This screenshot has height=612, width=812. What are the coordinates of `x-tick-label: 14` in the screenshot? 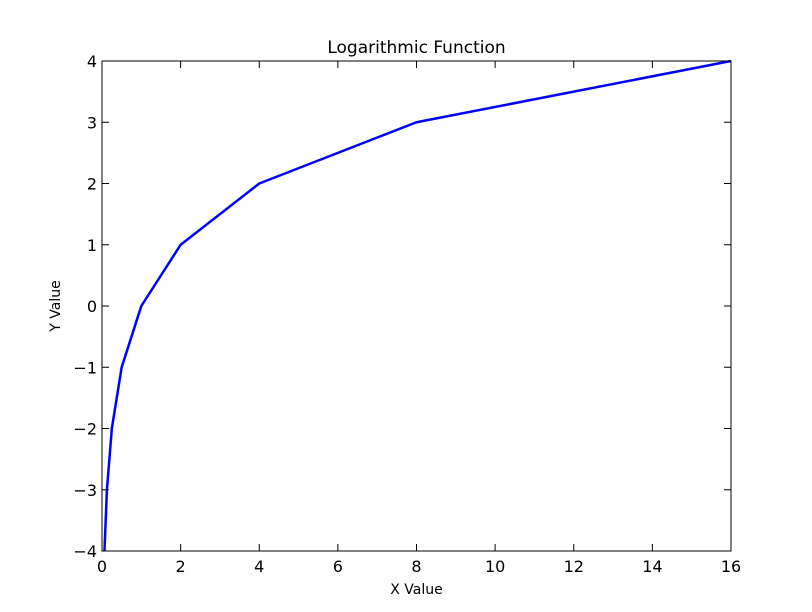 It's located at (652, 566).